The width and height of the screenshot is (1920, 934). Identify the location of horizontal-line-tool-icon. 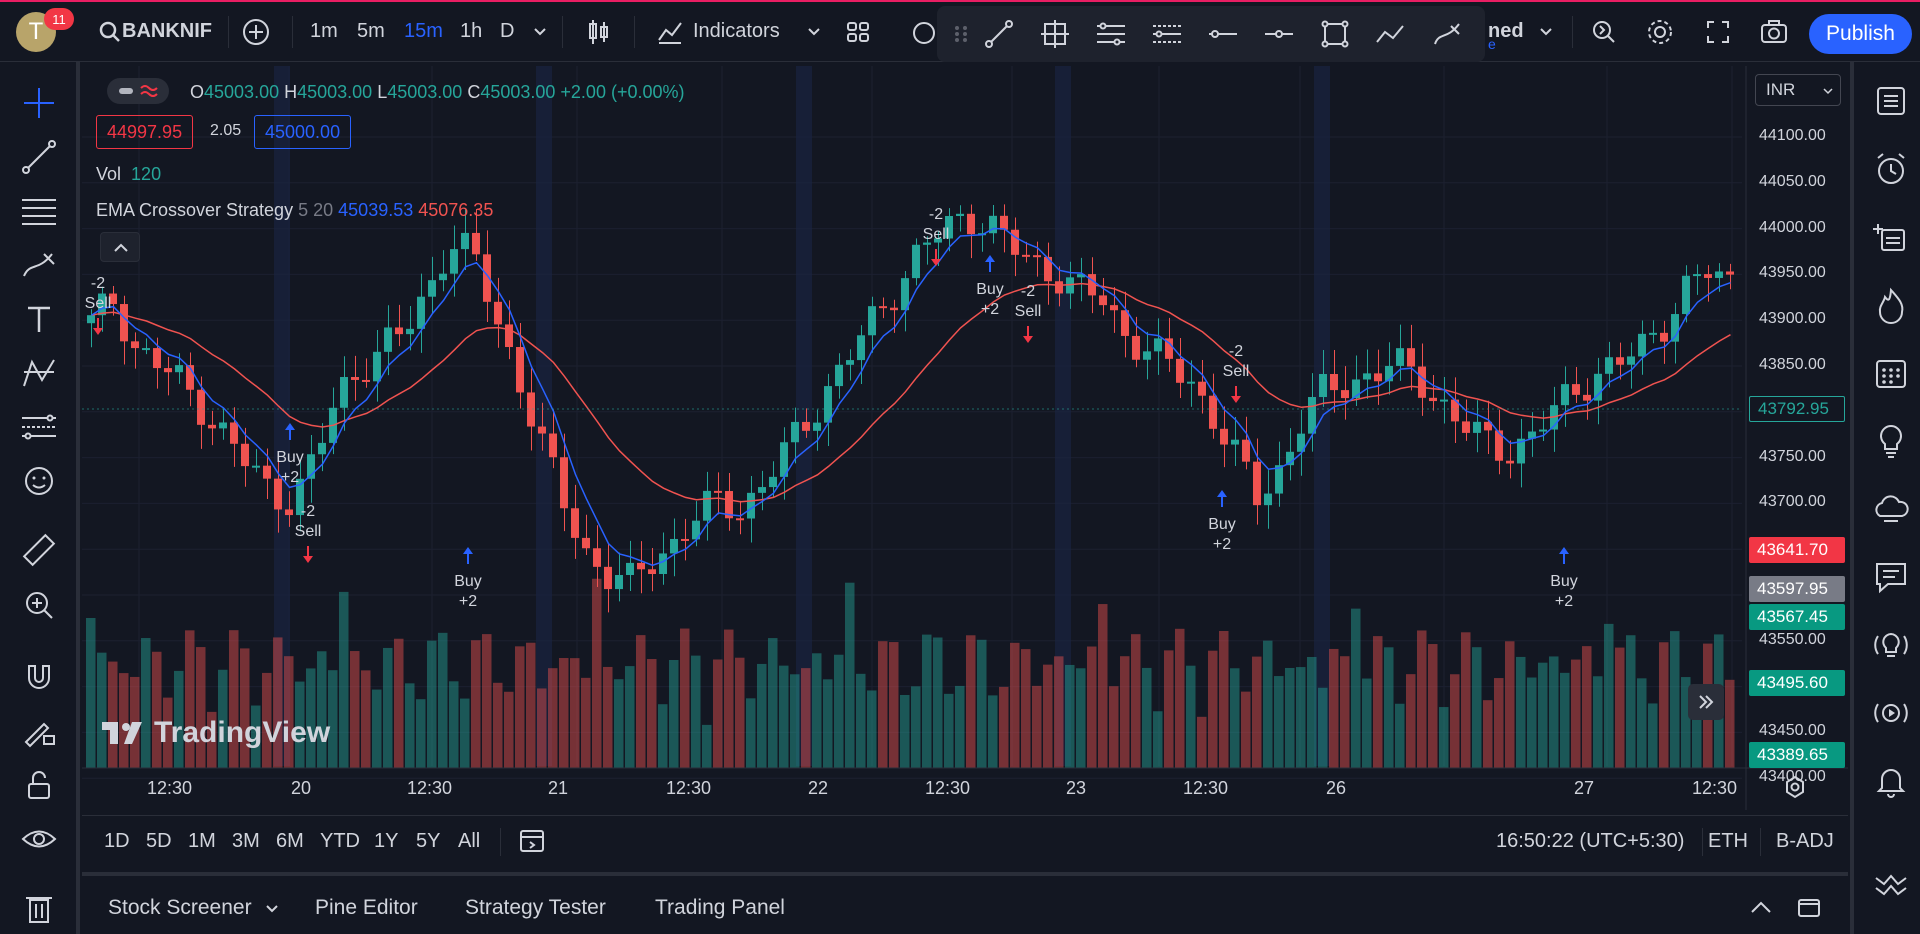
(1279, 34).